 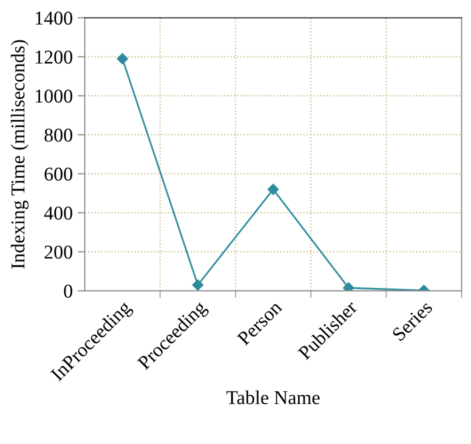 What do you see at coordinates (58, 213) in the screenshot?
I see `y-tick-label: 400` at bounding box center [58, 213].